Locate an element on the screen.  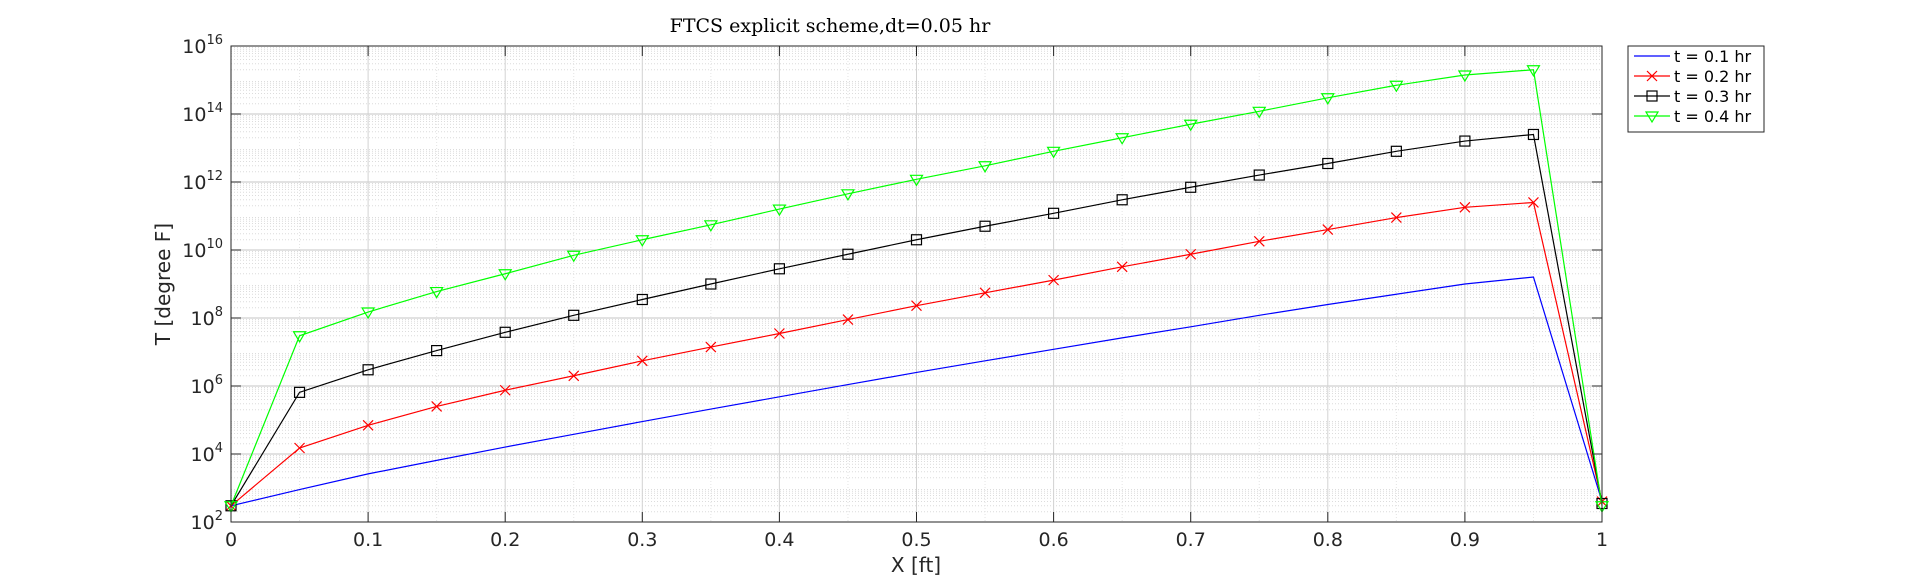
y-tick-exponent: 14 is located at coordinates (214, 108).